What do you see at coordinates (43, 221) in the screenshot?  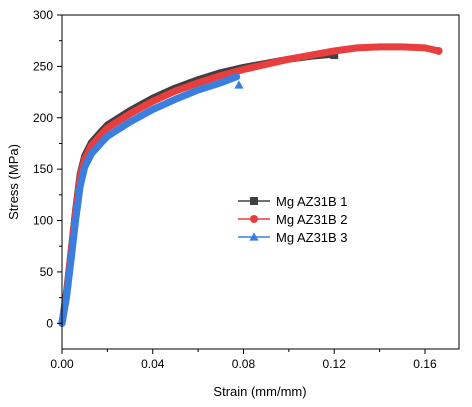 I see `y-tick-label: 100` at bounding box center [43, 221].